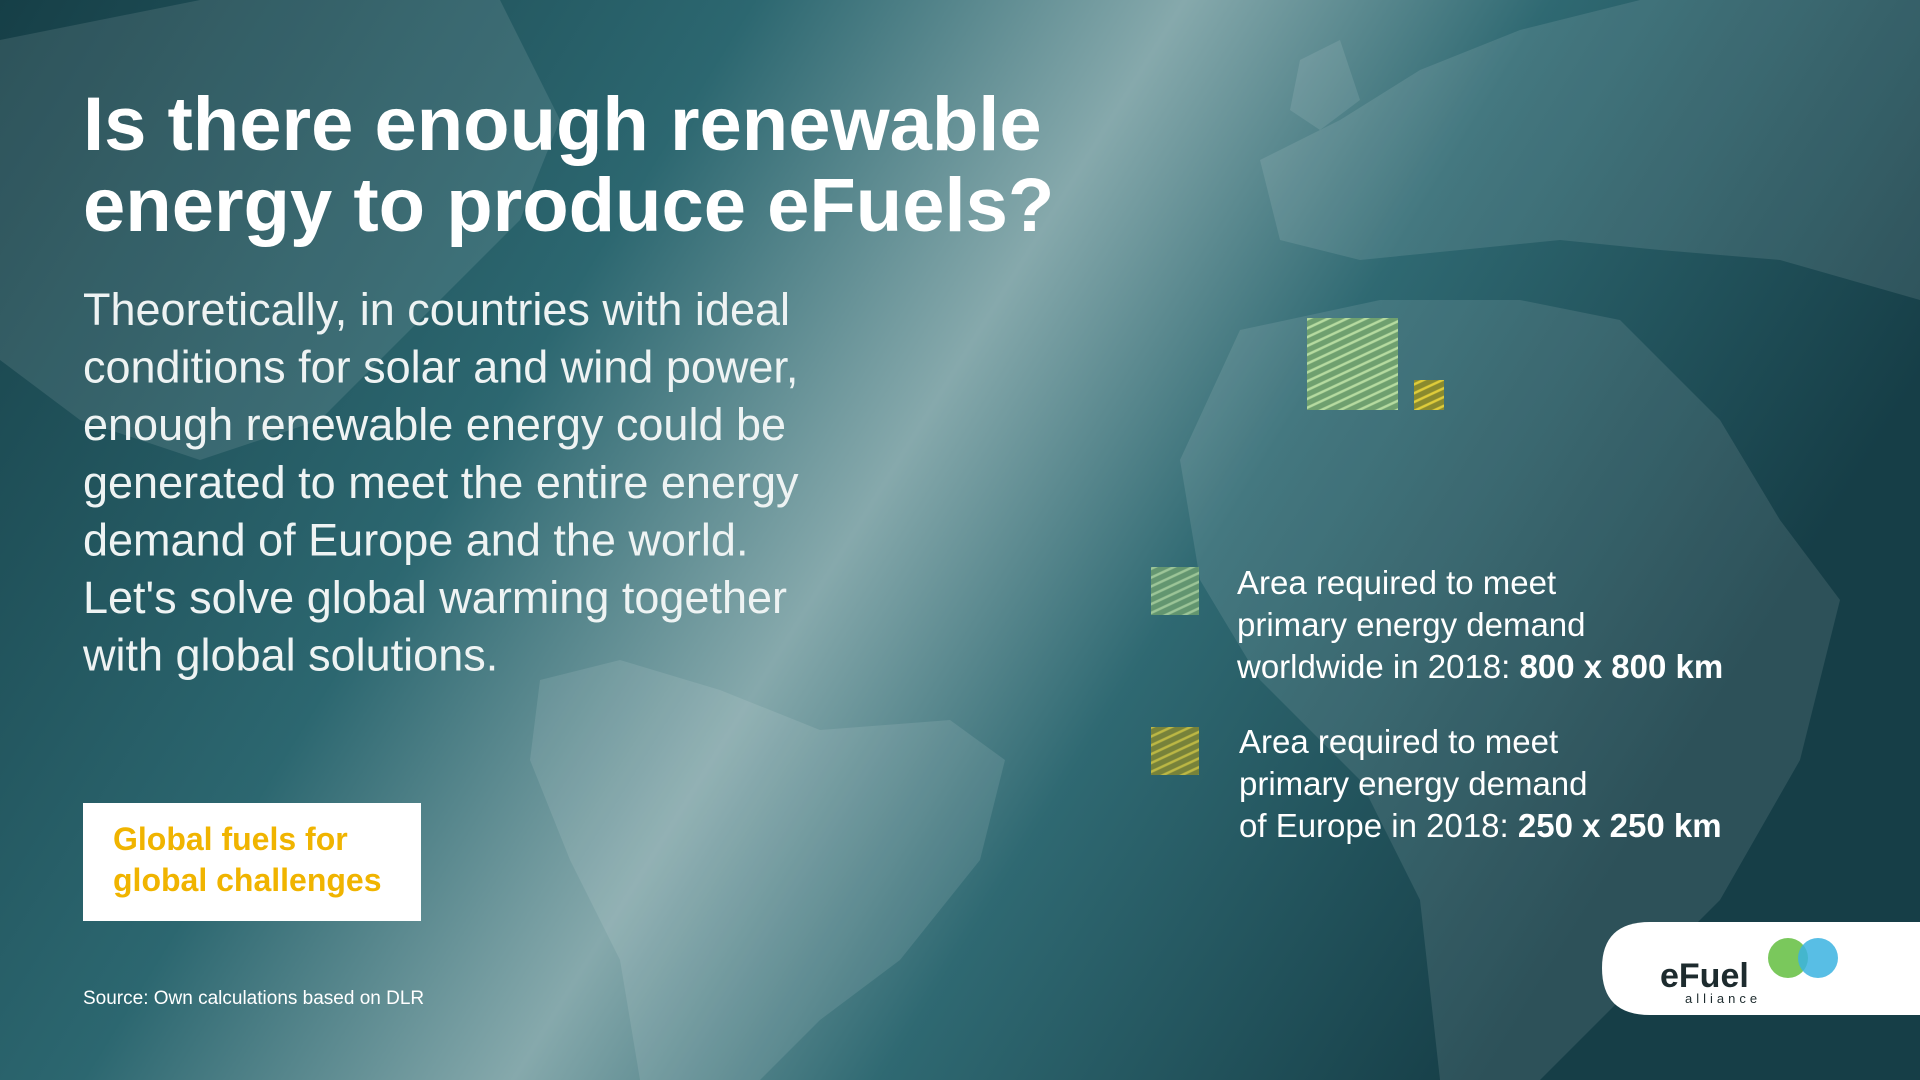 The width and height of the screenshot is (1920, 1080). What do you see at coordinates (1723, 998) in the screenshot?
I see `logo-sub: alliance` at bounding box center [1723, 998].